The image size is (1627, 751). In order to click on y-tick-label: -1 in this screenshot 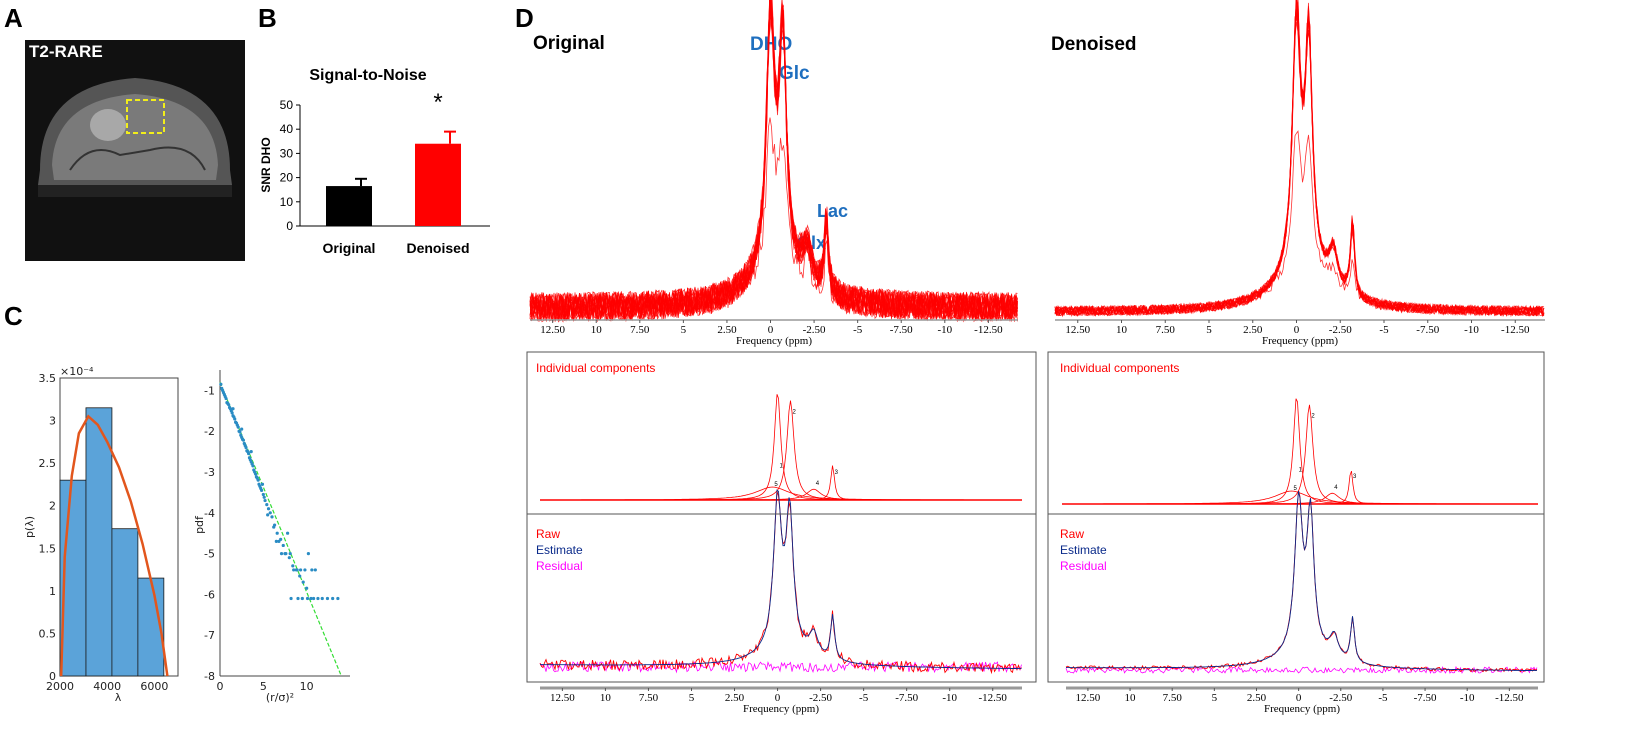, I will do `click(209, 390)`.